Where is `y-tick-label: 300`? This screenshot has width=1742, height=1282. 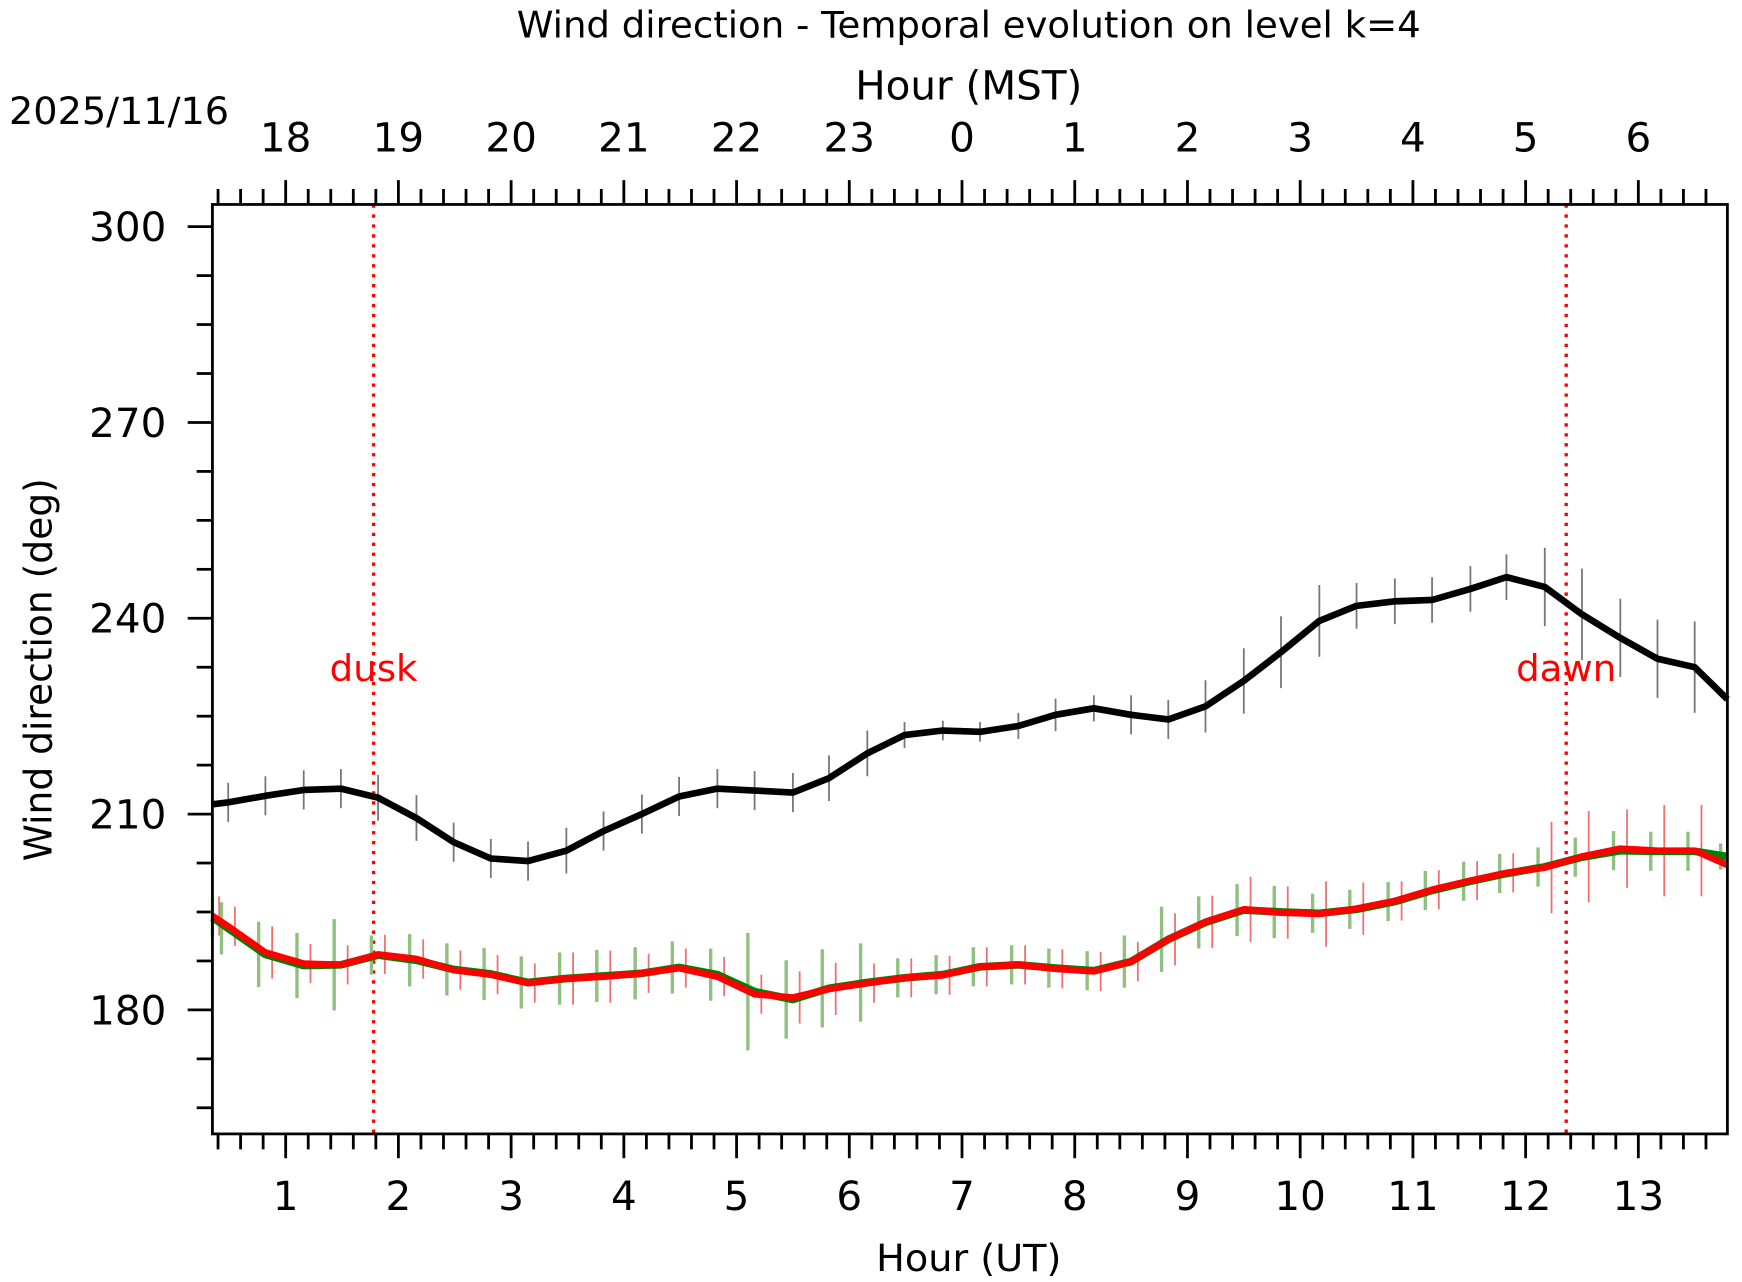
y-tick-label: 300 is located at coordinates (127, 228).